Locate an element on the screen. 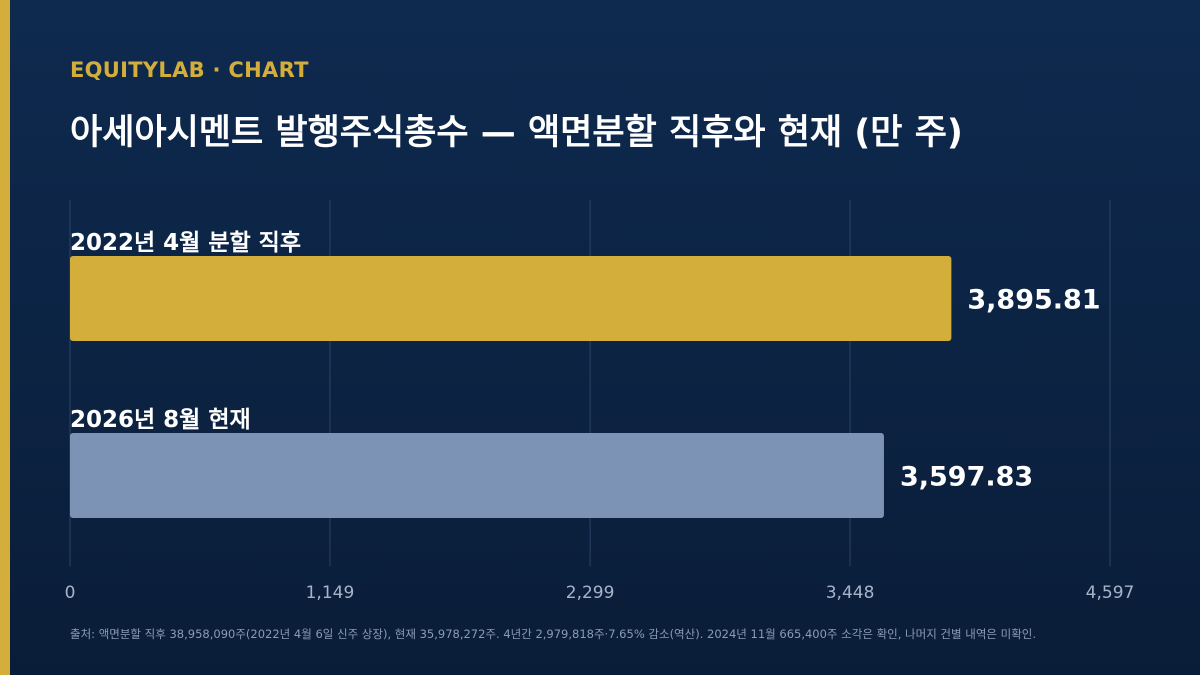 The width and height of the screenshot is (1200, 675). x-tick-label: 0 is located at coordinates (70, 593).